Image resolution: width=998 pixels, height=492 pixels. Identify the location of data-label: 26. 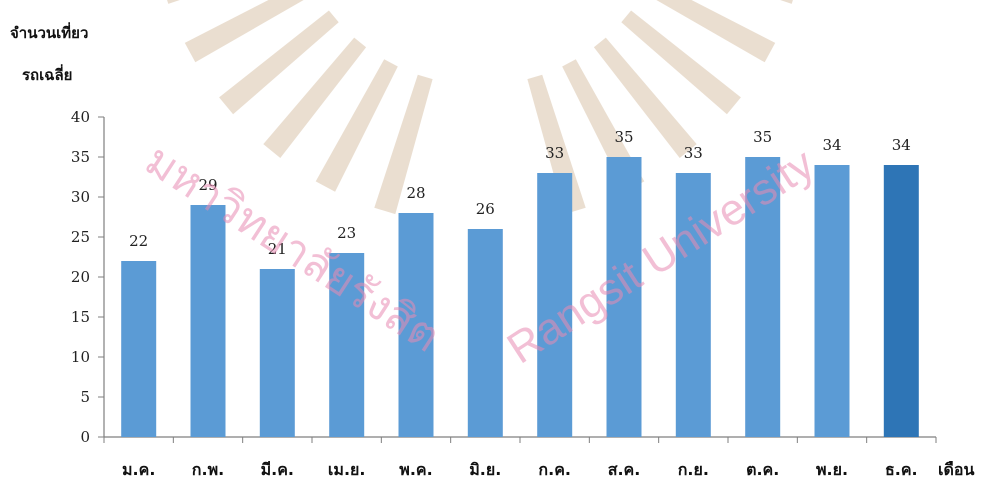
(485, 209).